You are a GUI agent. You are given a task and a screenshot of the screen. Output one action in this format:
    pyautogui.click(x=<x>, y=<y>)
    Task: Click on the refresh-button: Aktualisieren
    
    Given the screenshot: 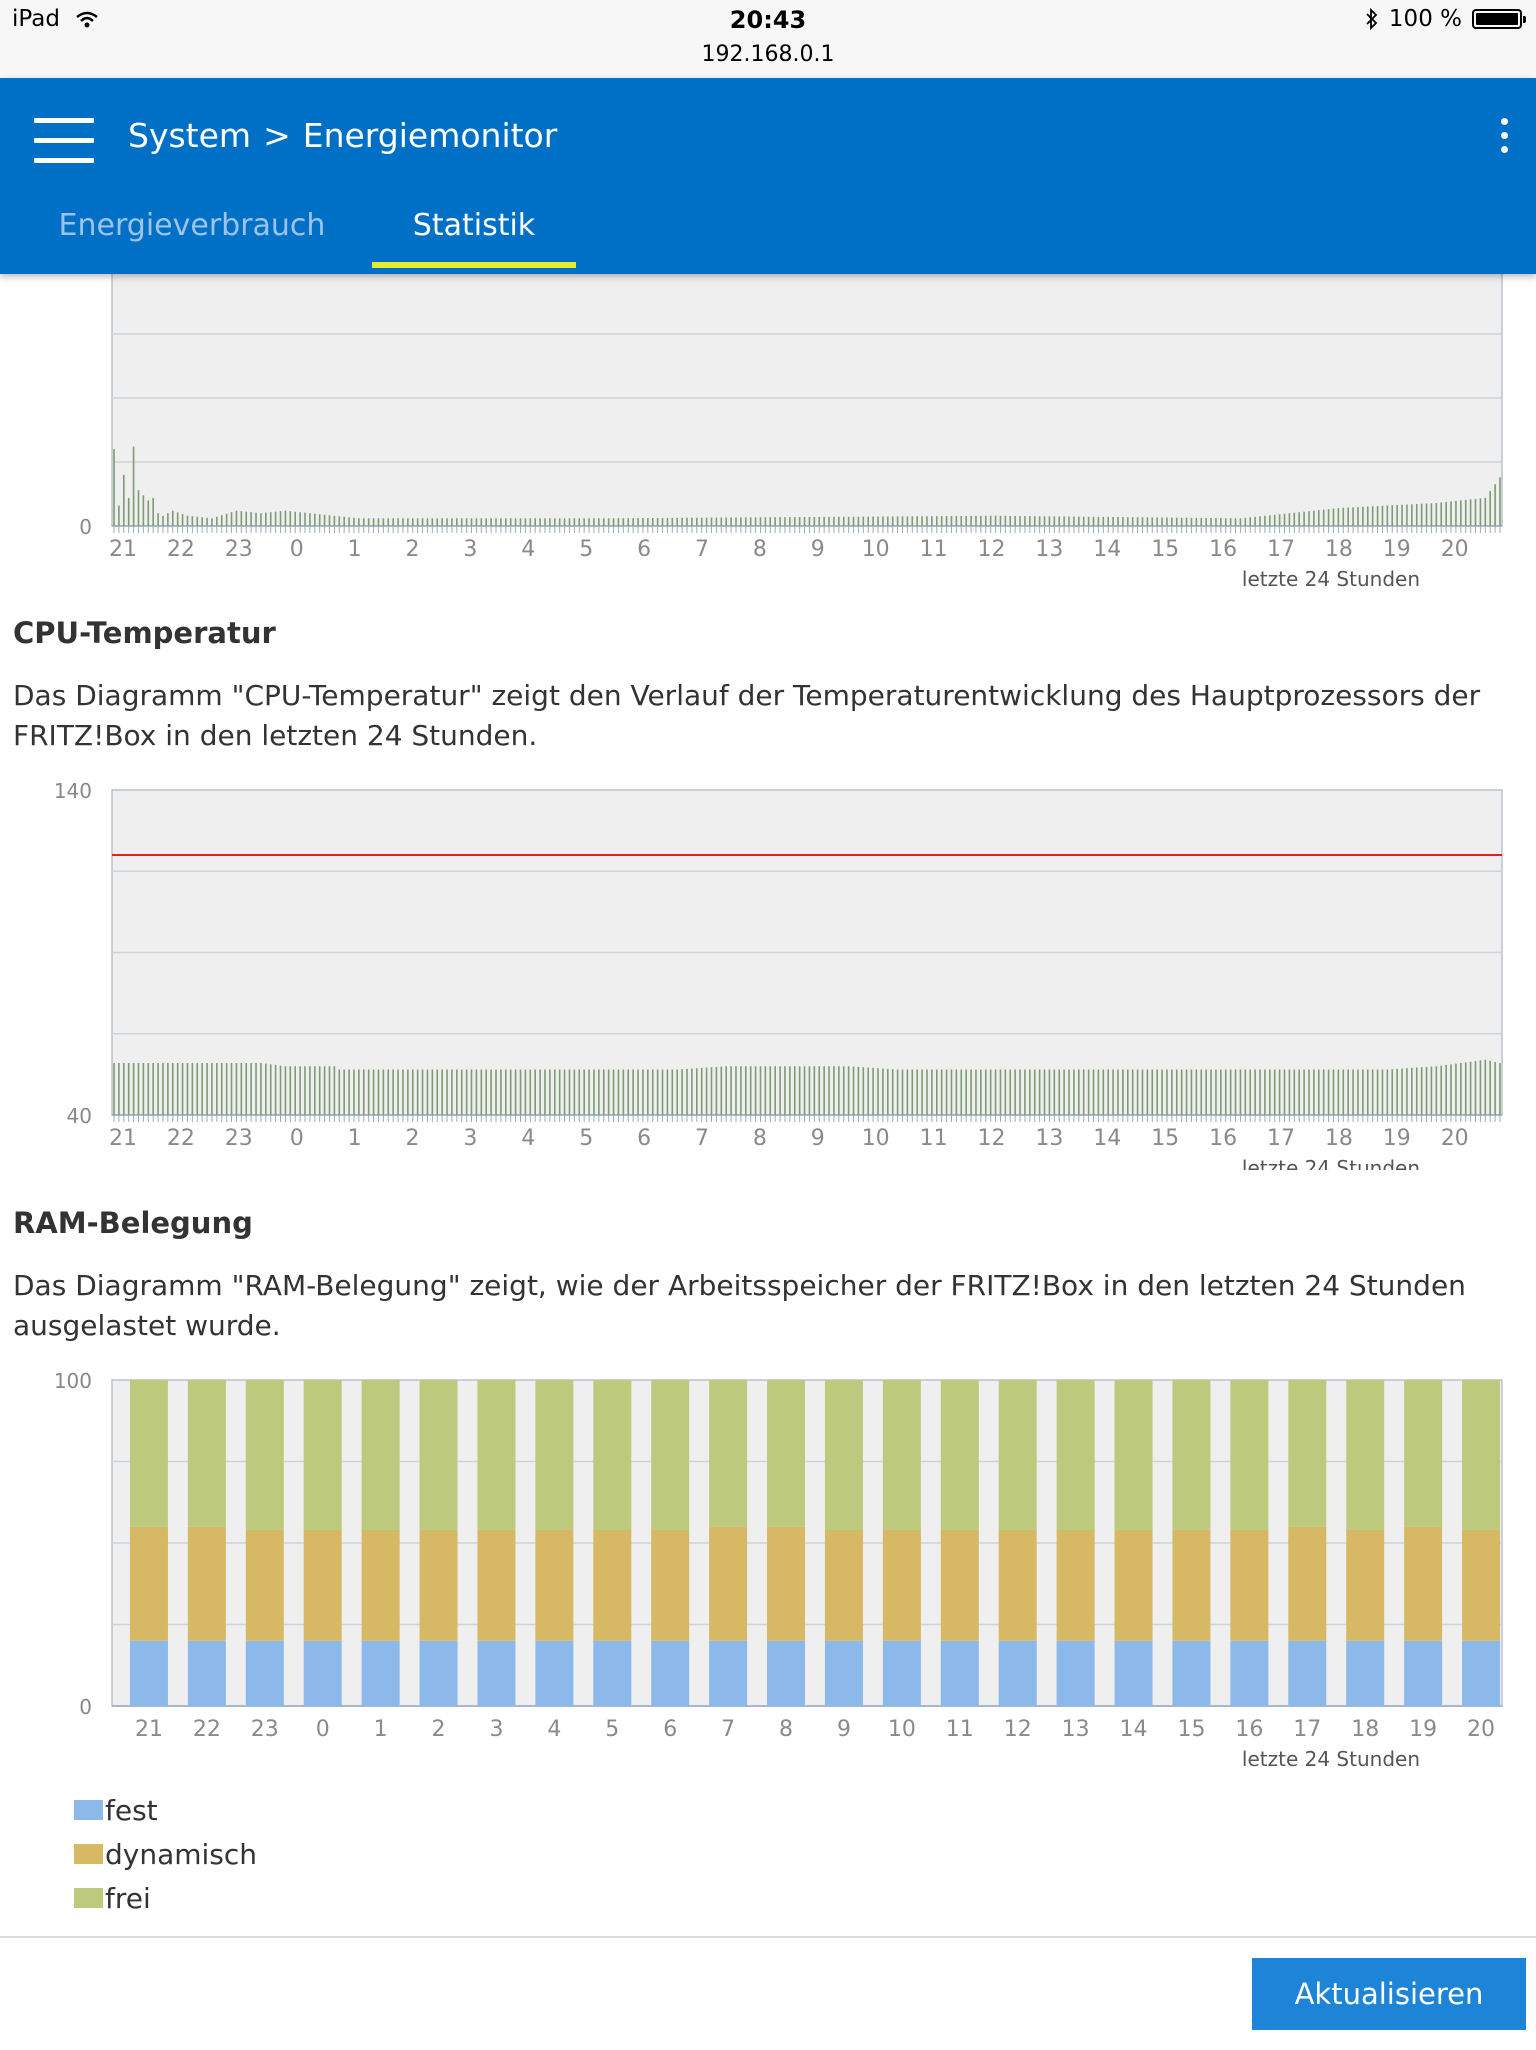 What is the action you would take?
    pyautogui.click(x=1389, y=1994)
    